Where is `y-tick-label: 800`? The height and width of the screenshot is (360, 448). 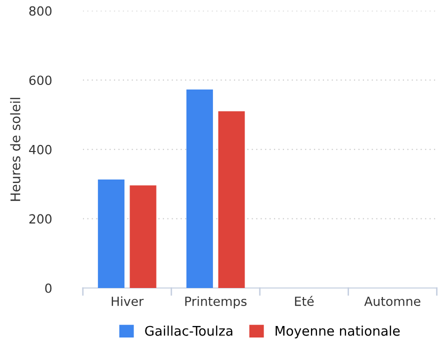
y-tick-label: 800 is located at coordinates (40, 11).